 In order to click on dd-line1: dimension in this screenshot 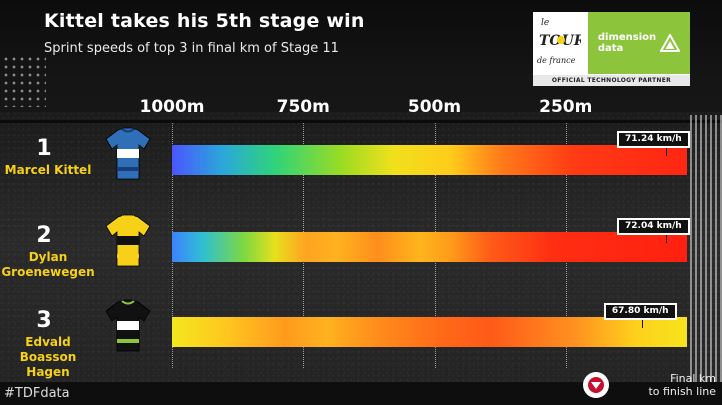, I will do `click(627, 37)`.